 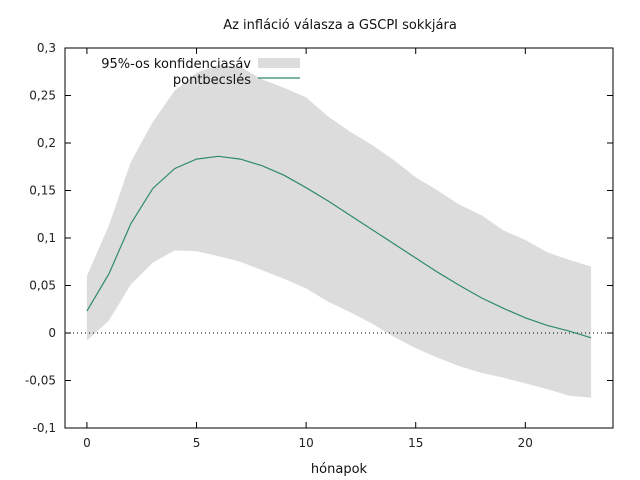 What do you see at coordinates (415, 443) in the screenshot?
I see `x-tick-label: 15` at bounding box center [415, 443].